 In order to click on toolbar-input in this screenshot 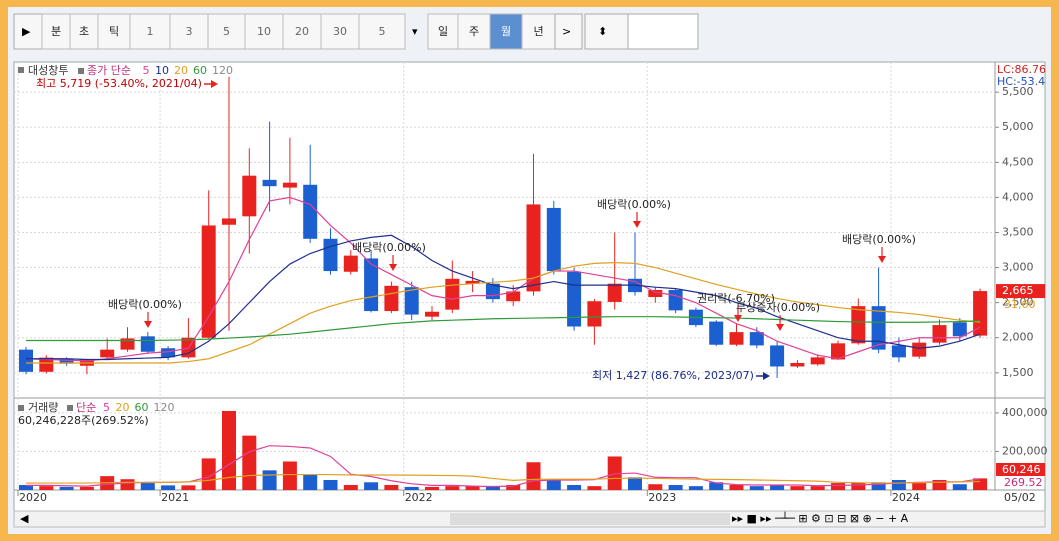, I will do `click(663, 31)`.